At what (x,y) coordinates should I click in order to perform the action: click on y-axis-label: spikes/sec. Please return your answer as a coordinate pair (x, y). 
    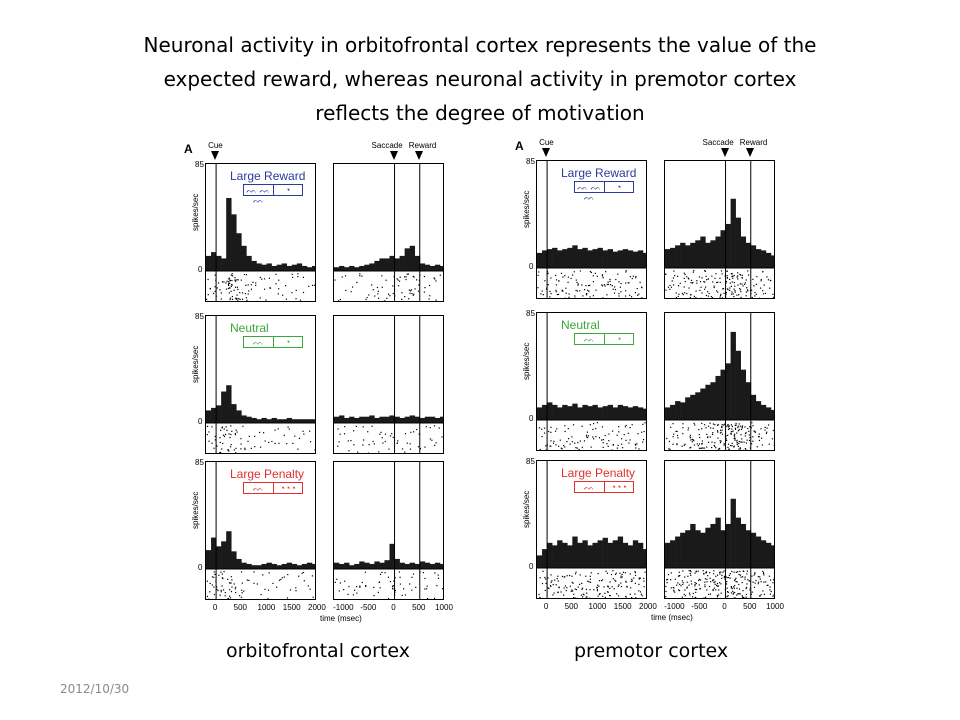
    Looking at the image, I should click on (195, 510).